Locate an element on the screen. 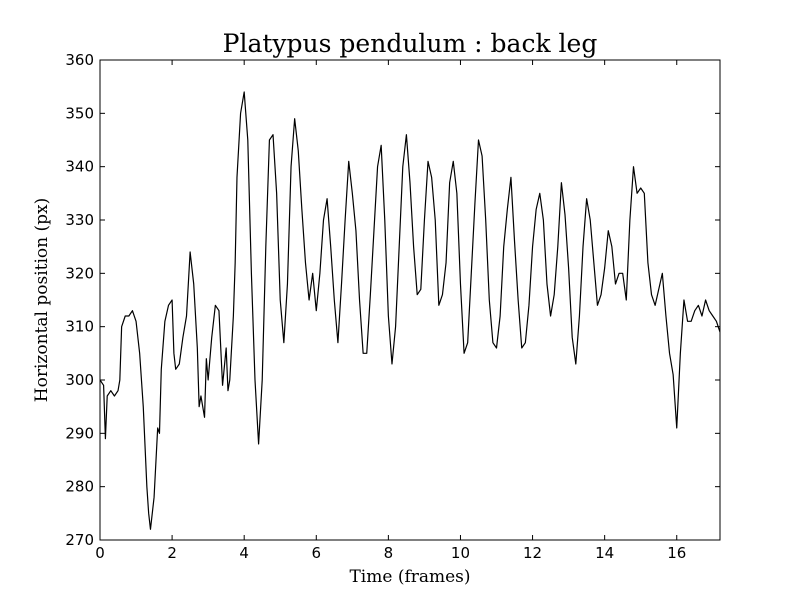  y-tick-label: 360 is located at coordinates (79, 60).